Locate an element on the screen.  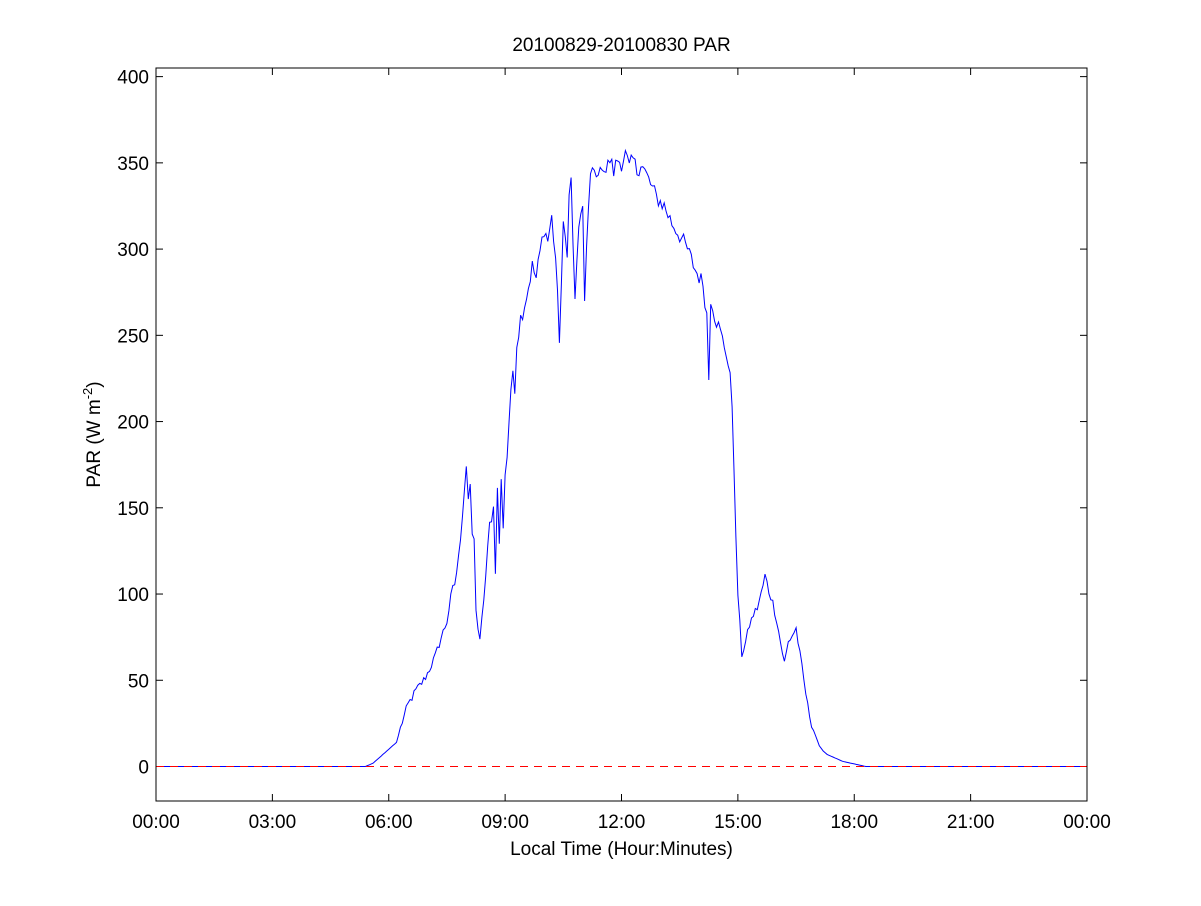
y-tick-label: 50 is located at coordinates (138, 681).